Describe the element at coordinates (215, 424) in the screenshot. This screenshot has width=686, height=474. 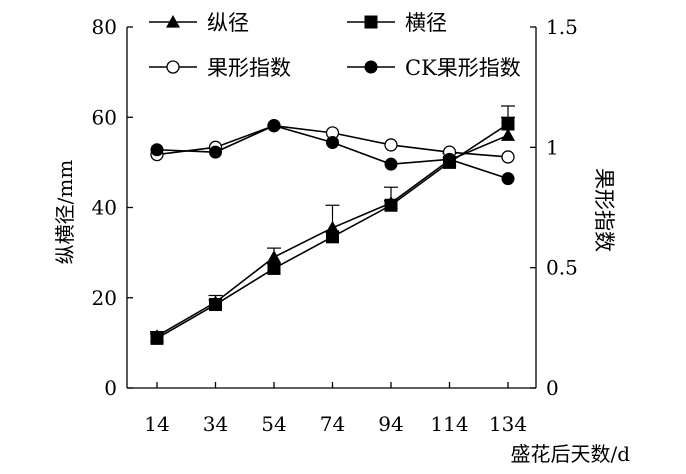
I see `x-tick-label: 34` at that location.